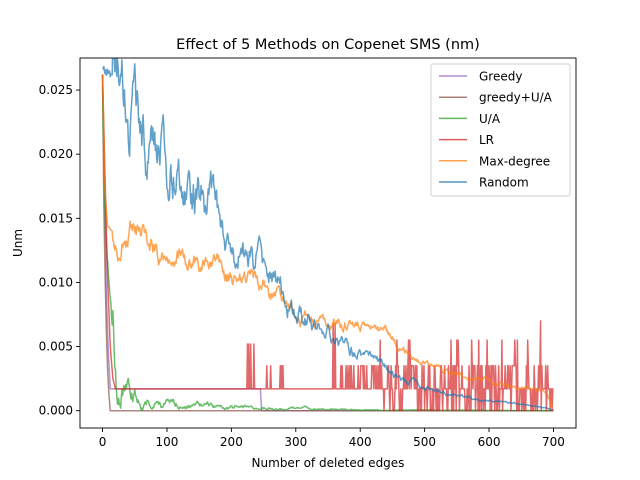  I want to click on legend-label-greedy: Greedy, so click(500, 77).